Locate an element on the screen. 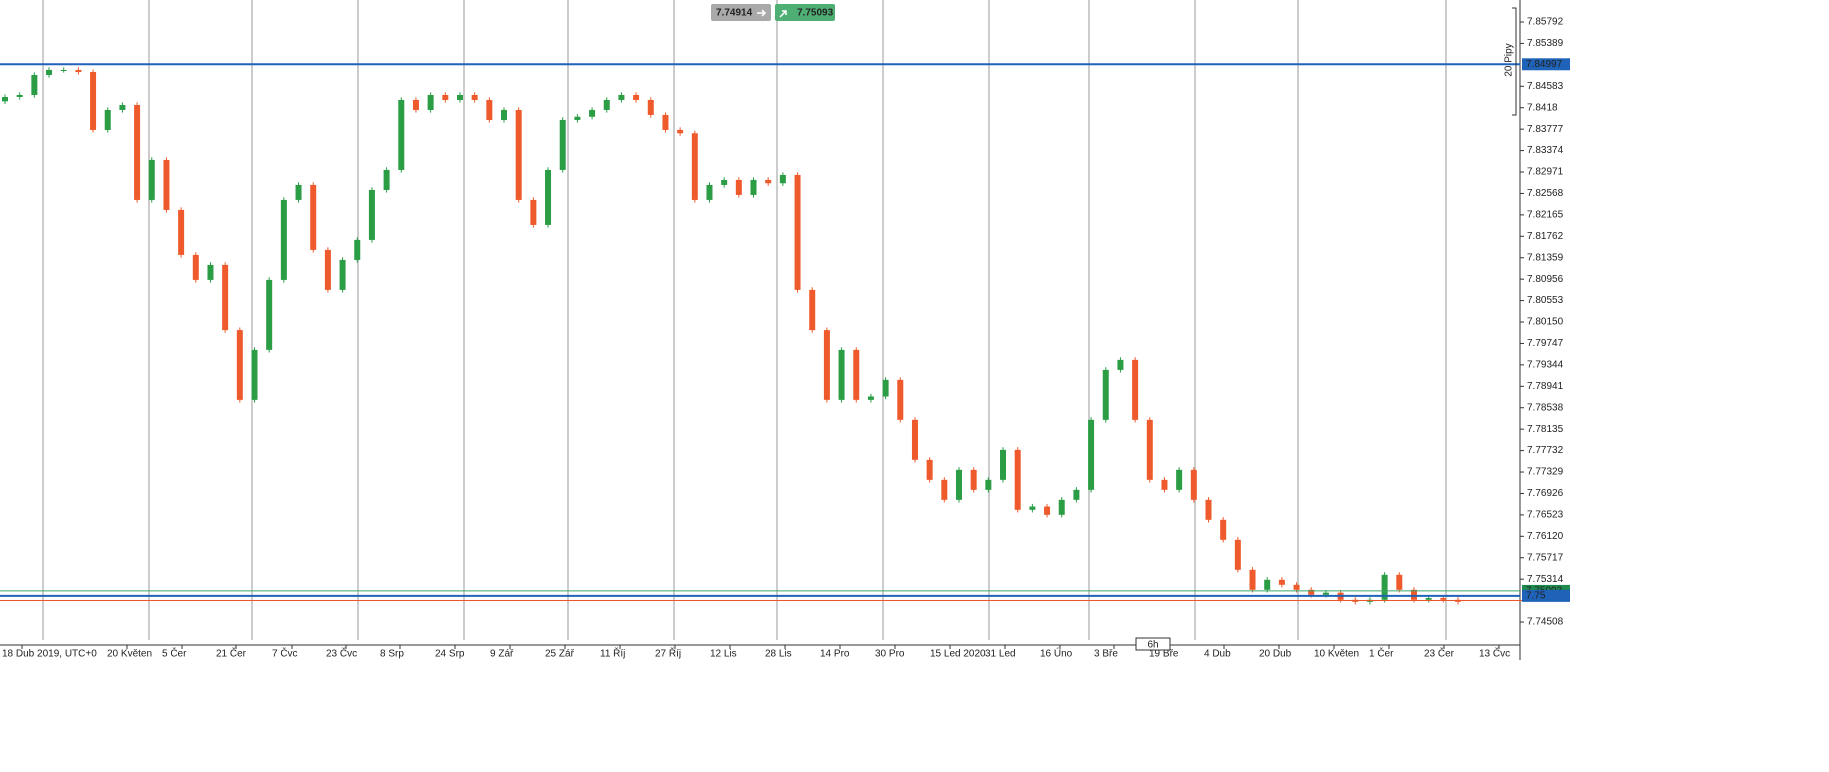 The image size is (1829, 772). y-tick-label: 7.78538 is located at coordinates (1545, 407).